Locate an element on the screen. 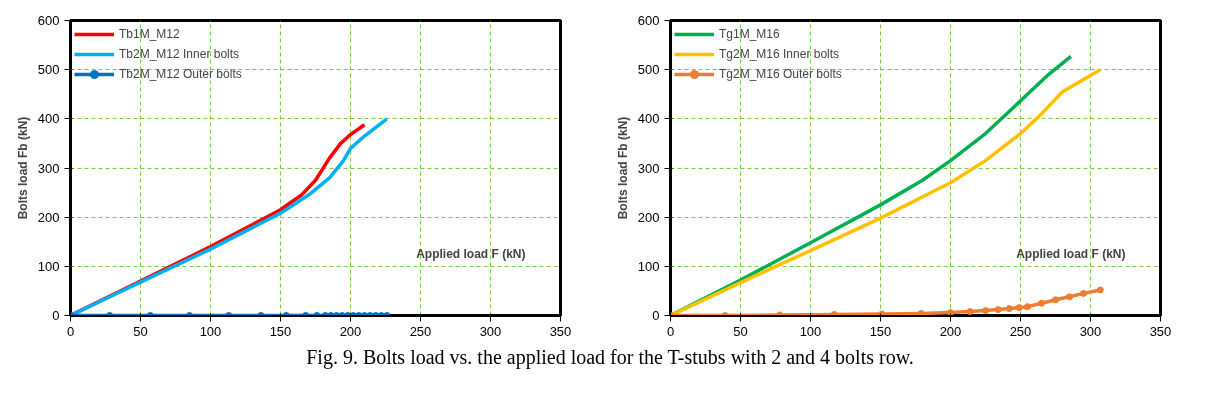  legend-label: Tg1M_M16 is located at coordinates (749, 34).